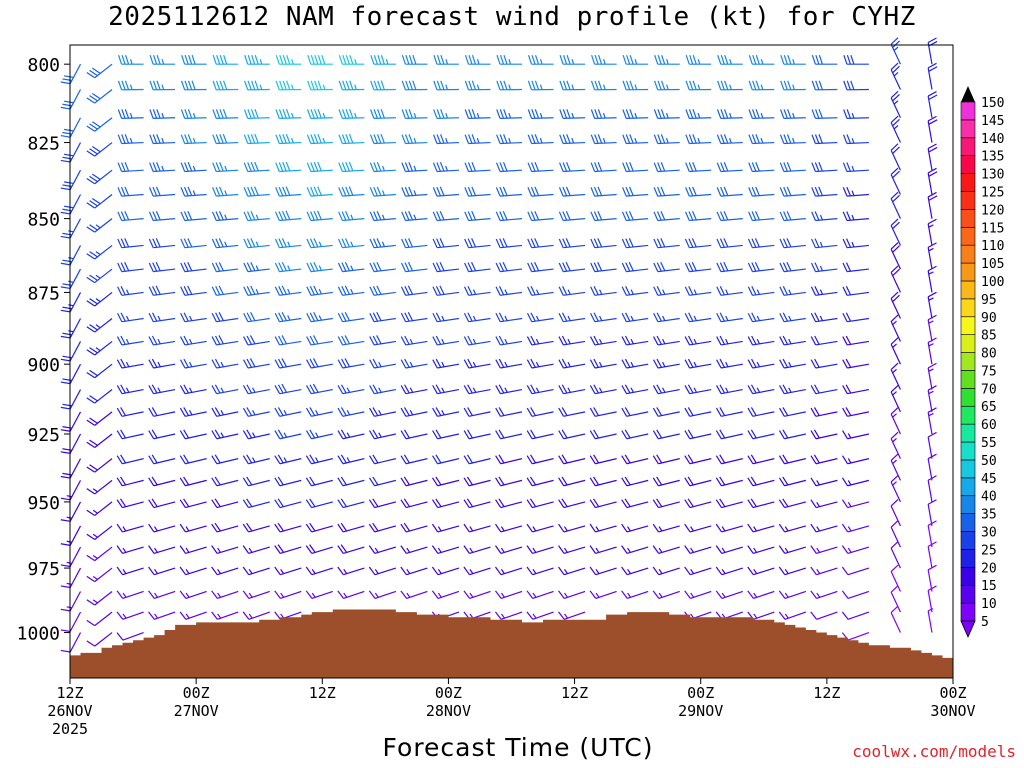 The height and width of the screenshot is (768, 1024). What do you see at coordinates (989, 300) in the screenshot?
I see `colorbar-label: 95` at bounding box center [989, 300].